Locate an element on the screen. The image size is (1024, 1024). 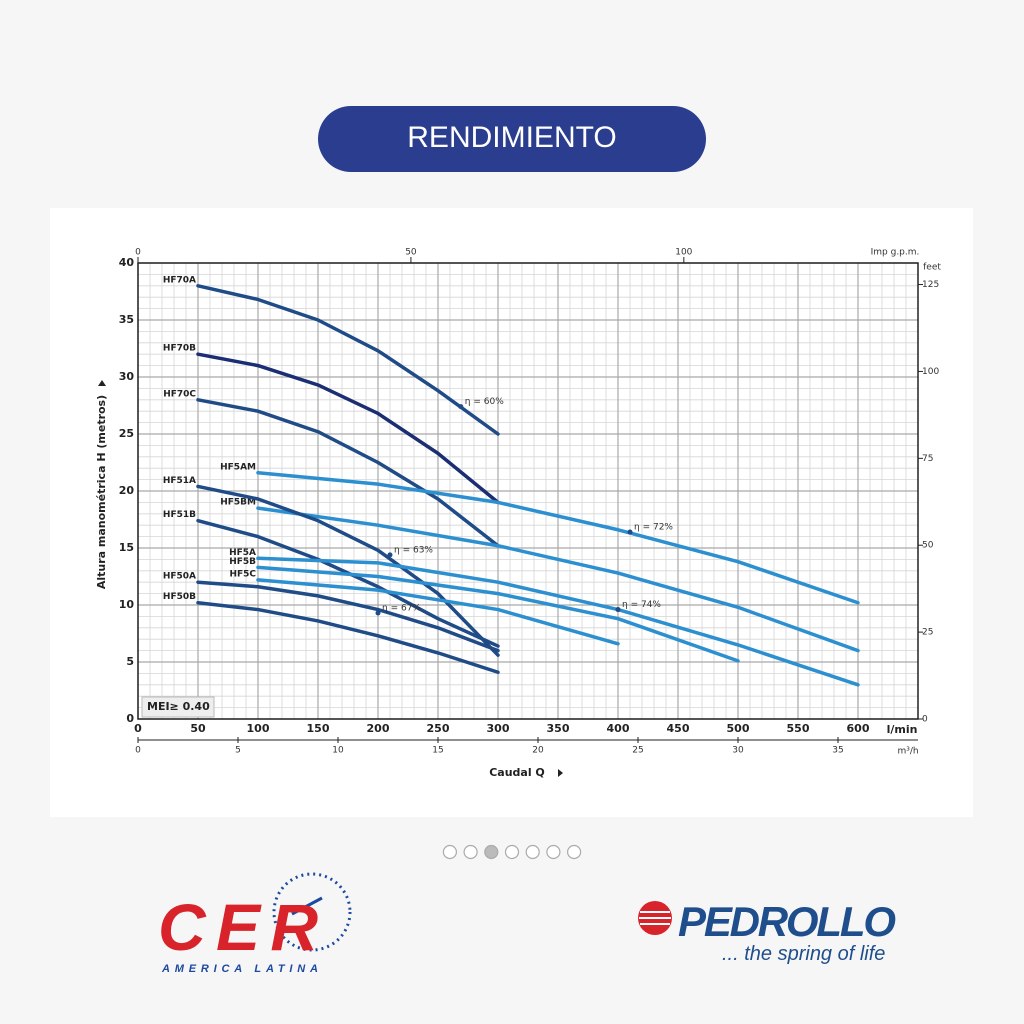
x-tick-label: 300 is located at coordinates (498, 728).